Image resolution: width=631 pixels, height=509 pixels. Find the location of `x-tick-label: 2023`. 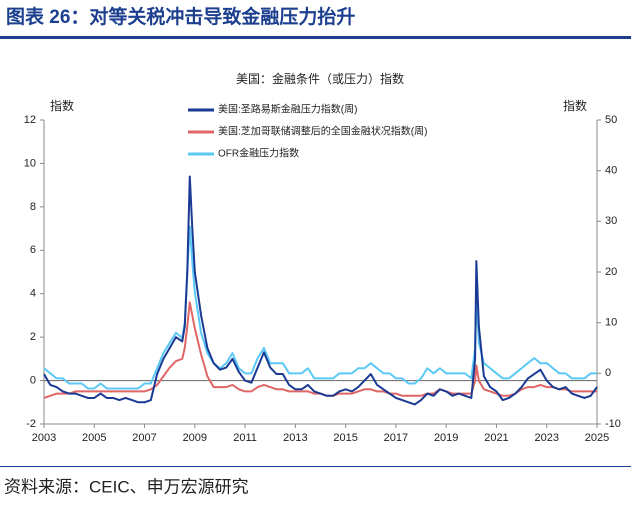

x-tick-label: 2023 is located at coordinates (546, 438).